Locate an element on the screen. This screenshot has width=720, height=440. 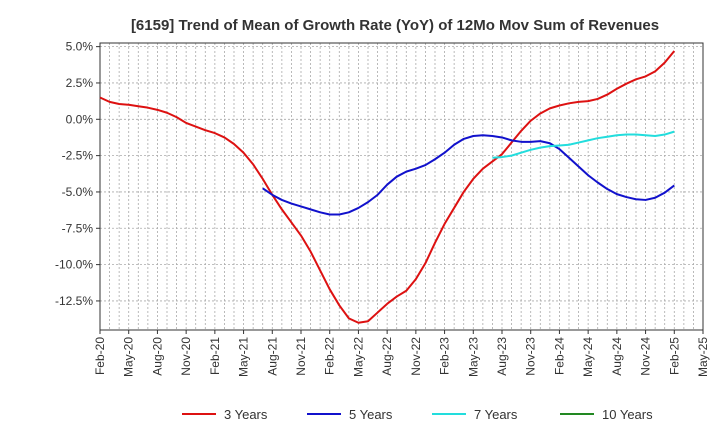
x-tick-label: May-22 is located at coordinates (358, 357).